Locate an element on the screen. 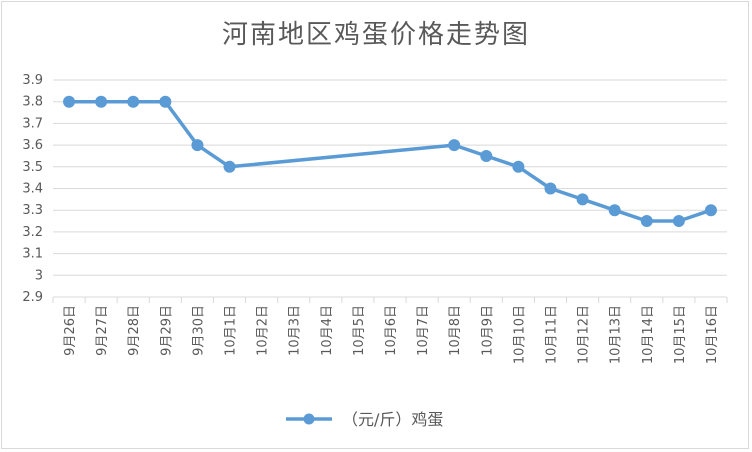 The width and height of the screenshot is (752, 452). x-tick-label: 10月8日 is located at coordinates (455, 330).